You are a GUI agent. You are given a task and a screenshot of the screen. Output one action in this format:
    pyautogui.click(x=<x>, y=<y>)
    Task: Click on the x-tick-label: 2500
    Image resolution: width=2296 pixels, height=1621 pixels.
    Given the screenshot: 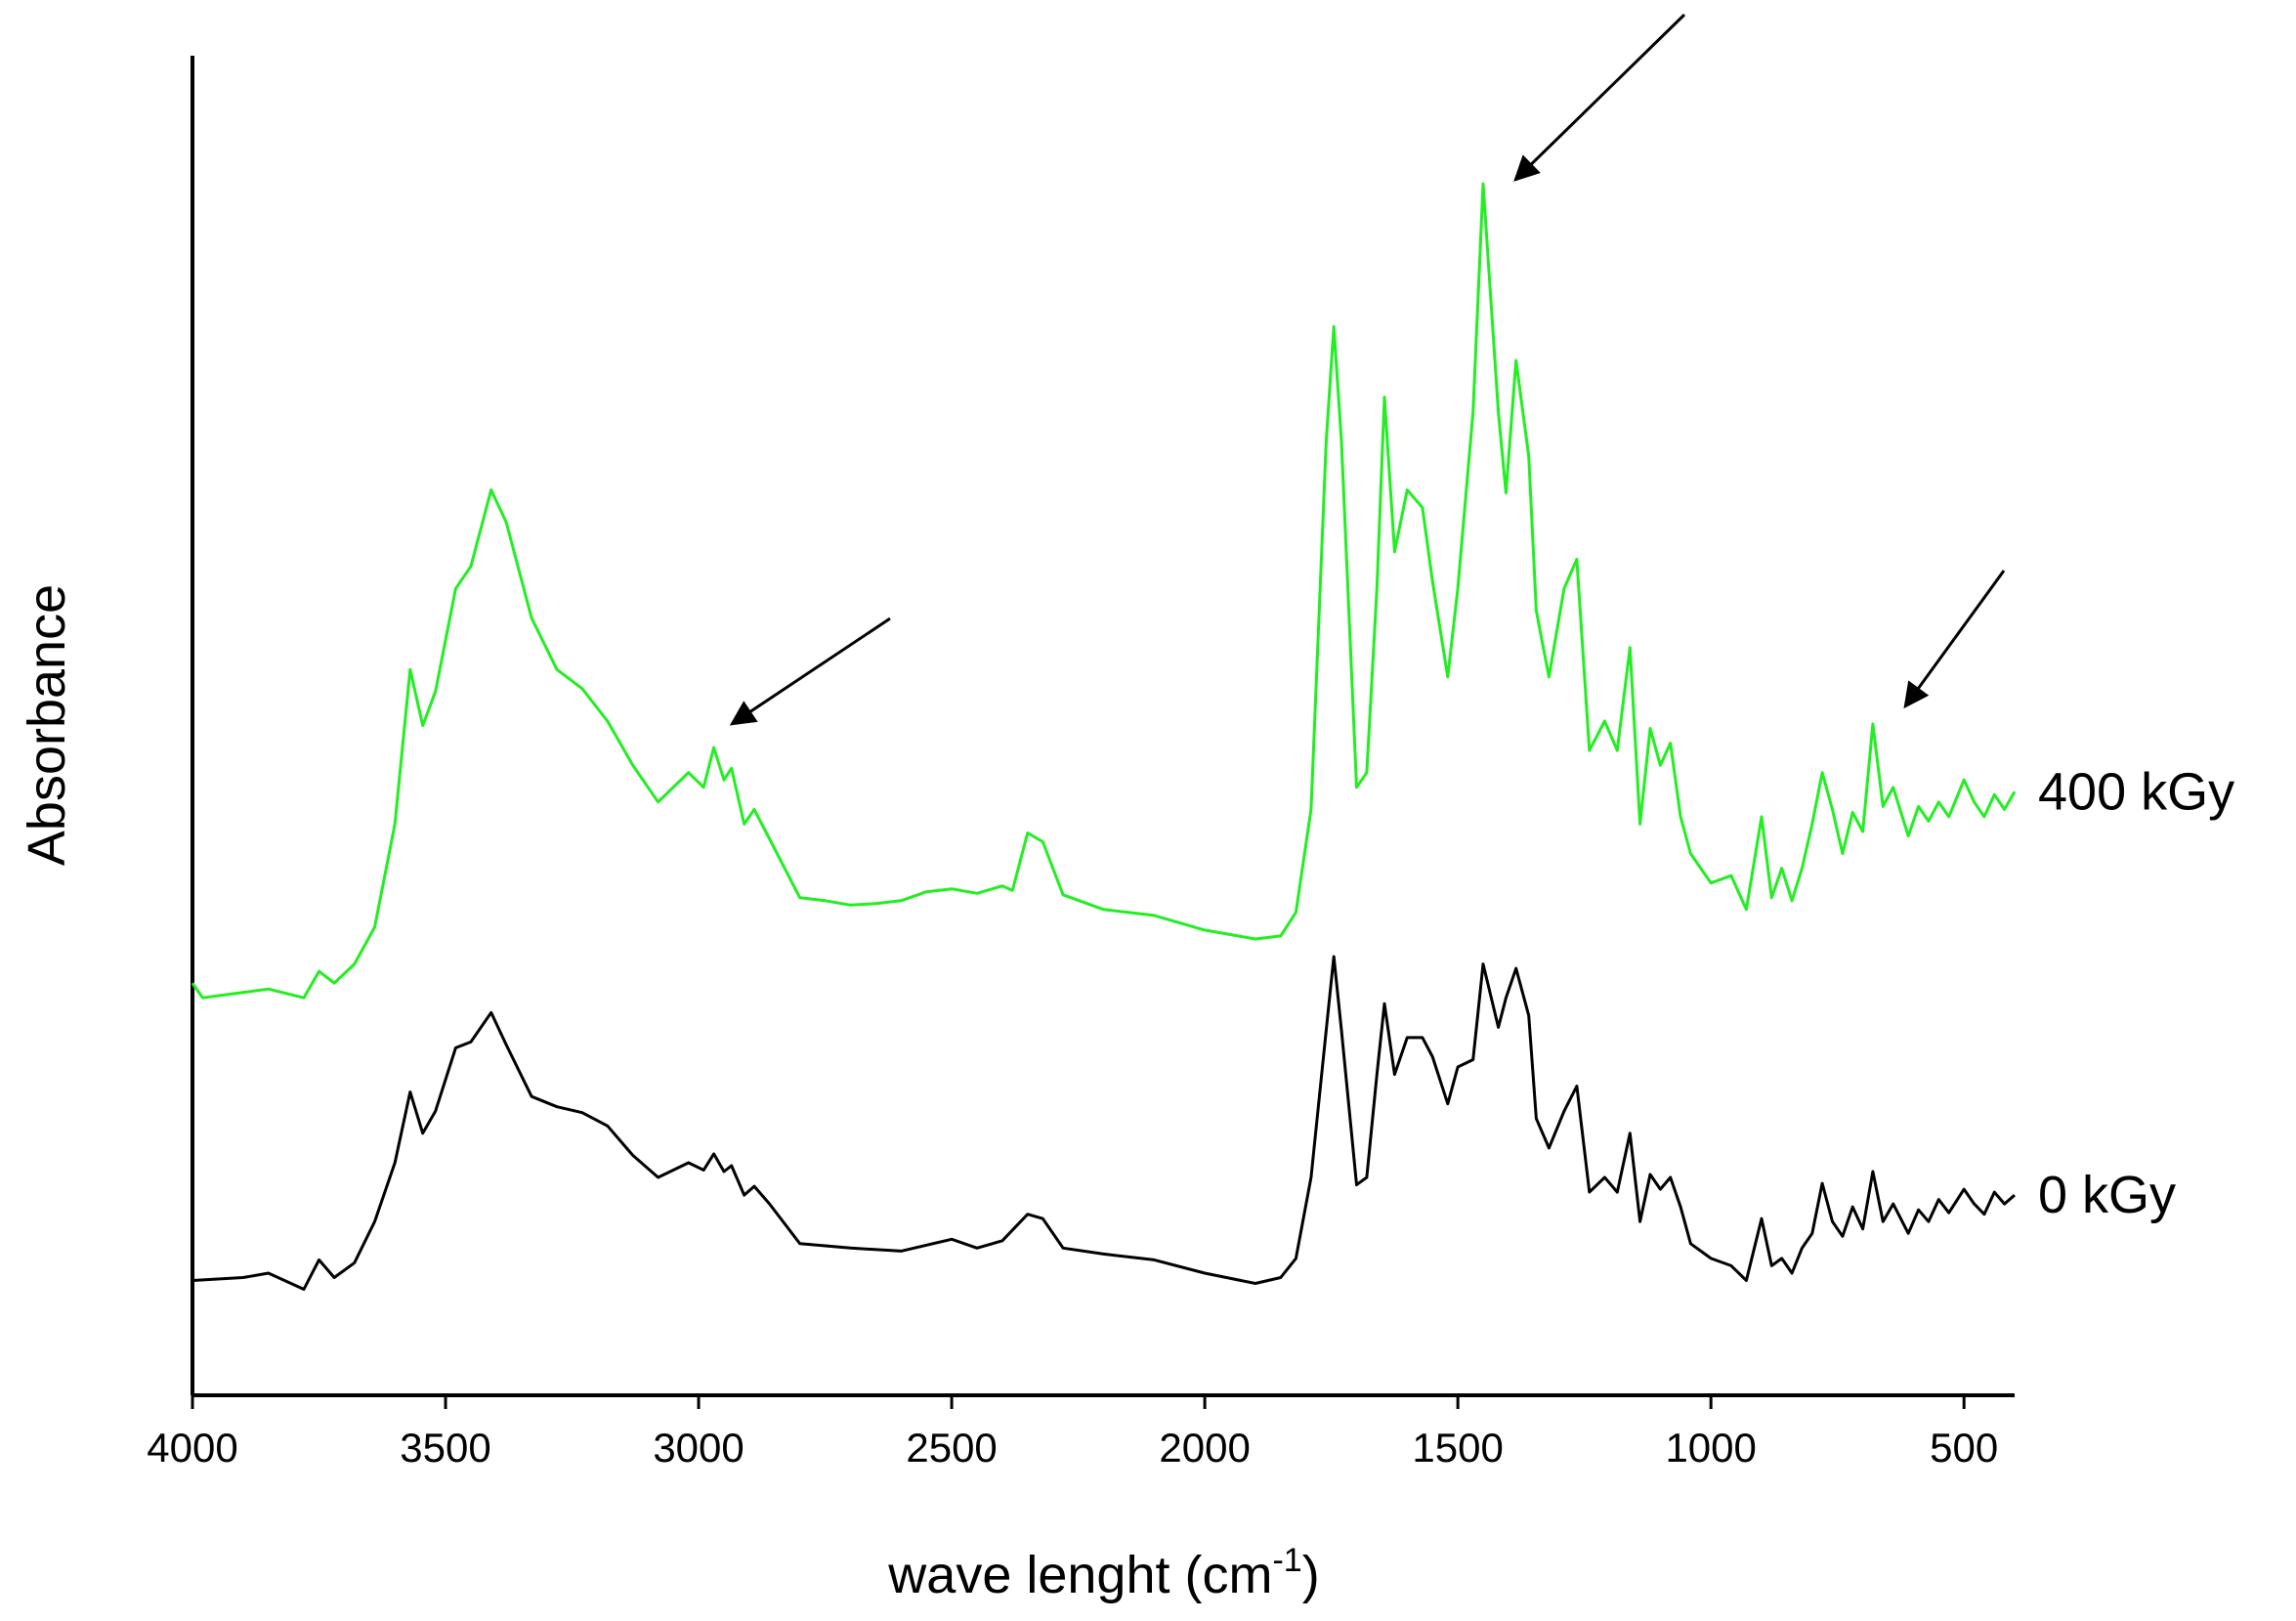 What is the action you would take?
    pyautogui.click(x=952, y=1448)
    